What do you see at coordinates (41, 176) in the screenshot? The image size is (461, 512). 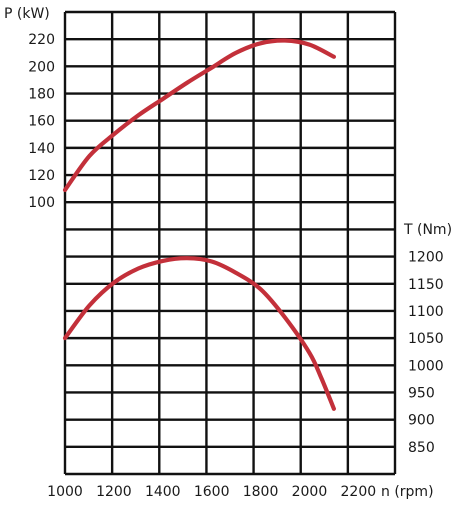 I see `power-tick-label: 120` at bounding box center [41, 176].